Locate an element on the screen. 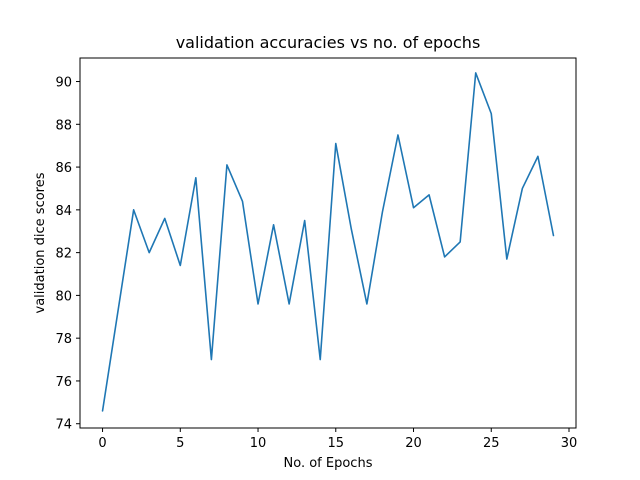 The image size is (640, 480). x-axis-label: No. of Epochs is located at coordinates (328, 463).